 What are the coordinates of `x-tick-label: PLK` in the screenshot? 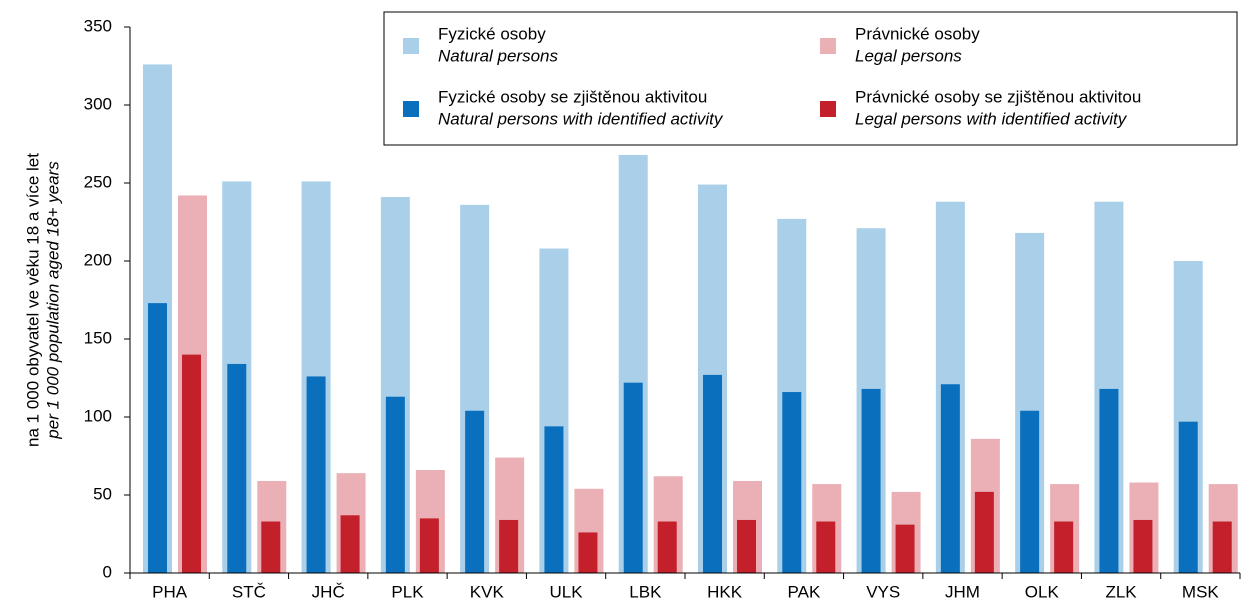 It's located at (407, 591).